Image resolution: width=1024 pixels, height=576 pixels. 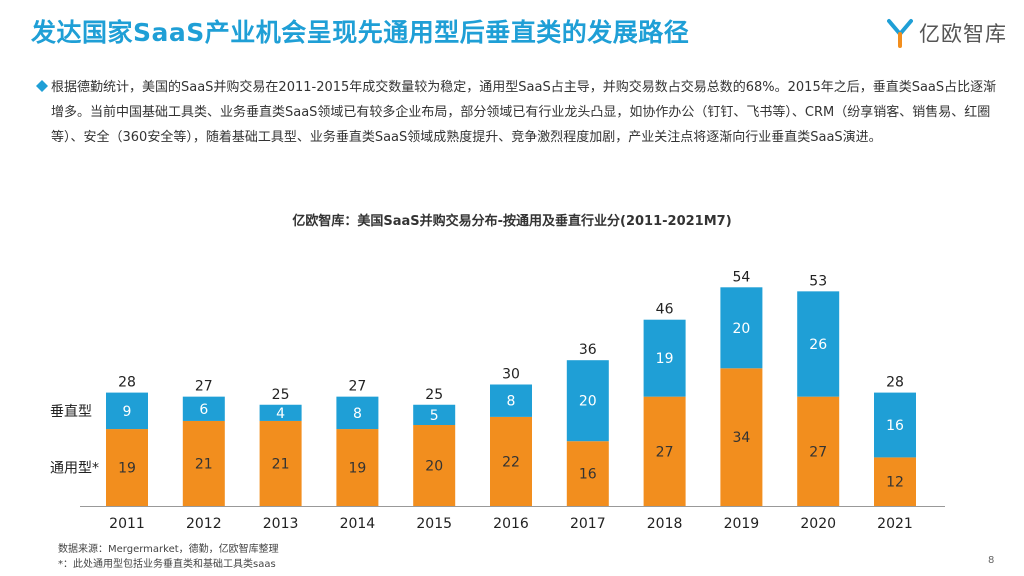 I want to click on label-total-2020: 53, so click(x=818, y=281).